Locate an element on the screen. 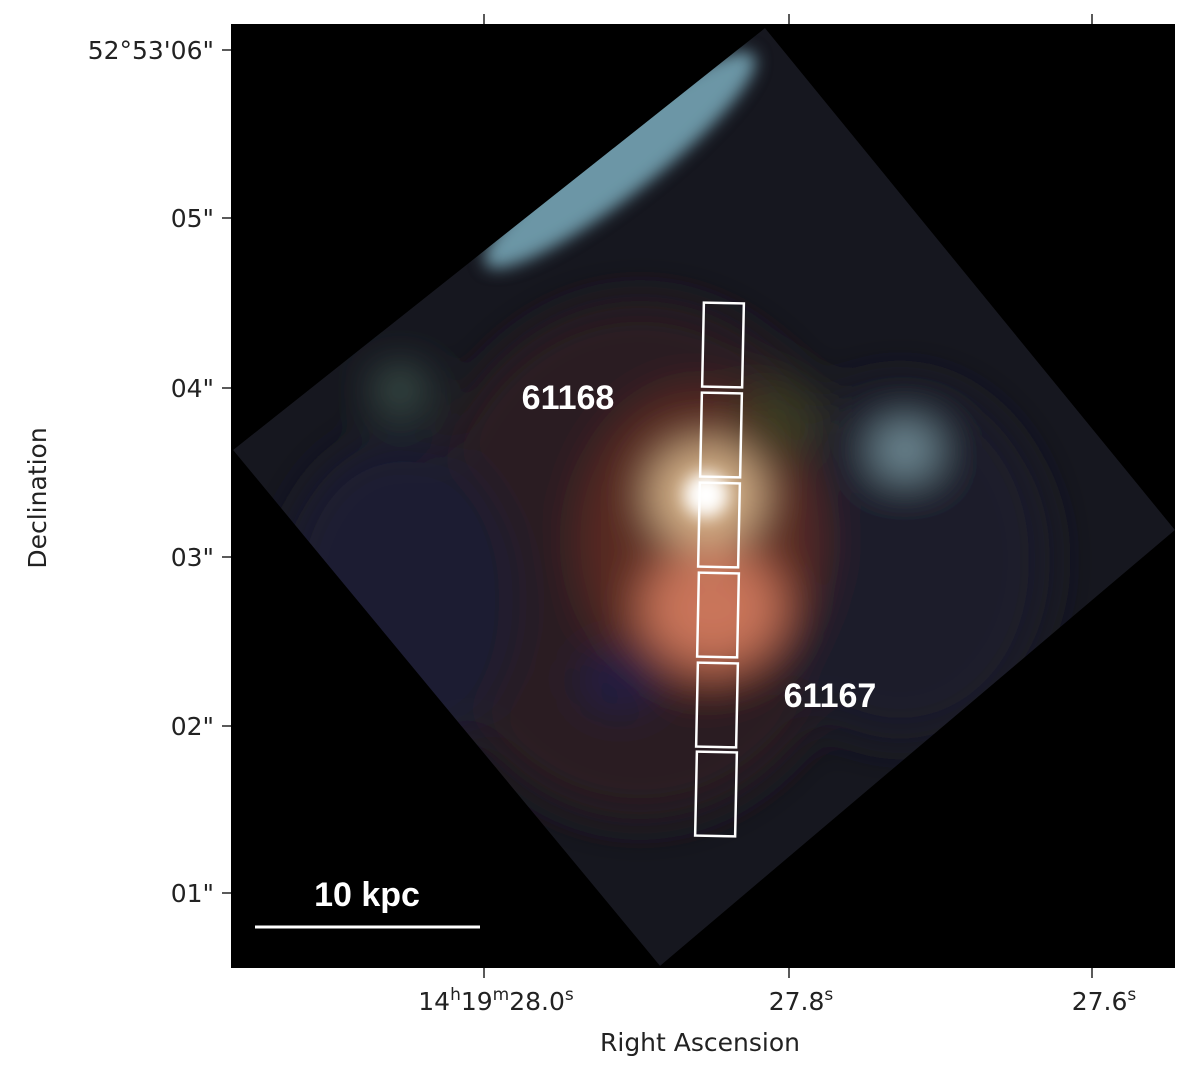 The image size is (1200, 1075). x-tick-label: 14h19m28.0s is located at coordinates (496, 1000).